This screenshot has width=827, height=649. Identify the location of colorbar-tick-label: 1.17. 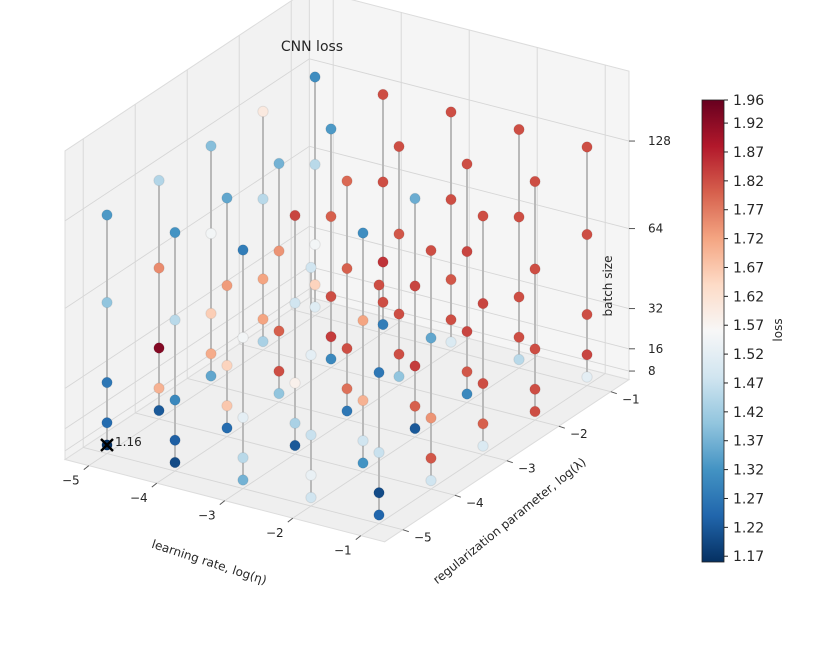
(748, 557).